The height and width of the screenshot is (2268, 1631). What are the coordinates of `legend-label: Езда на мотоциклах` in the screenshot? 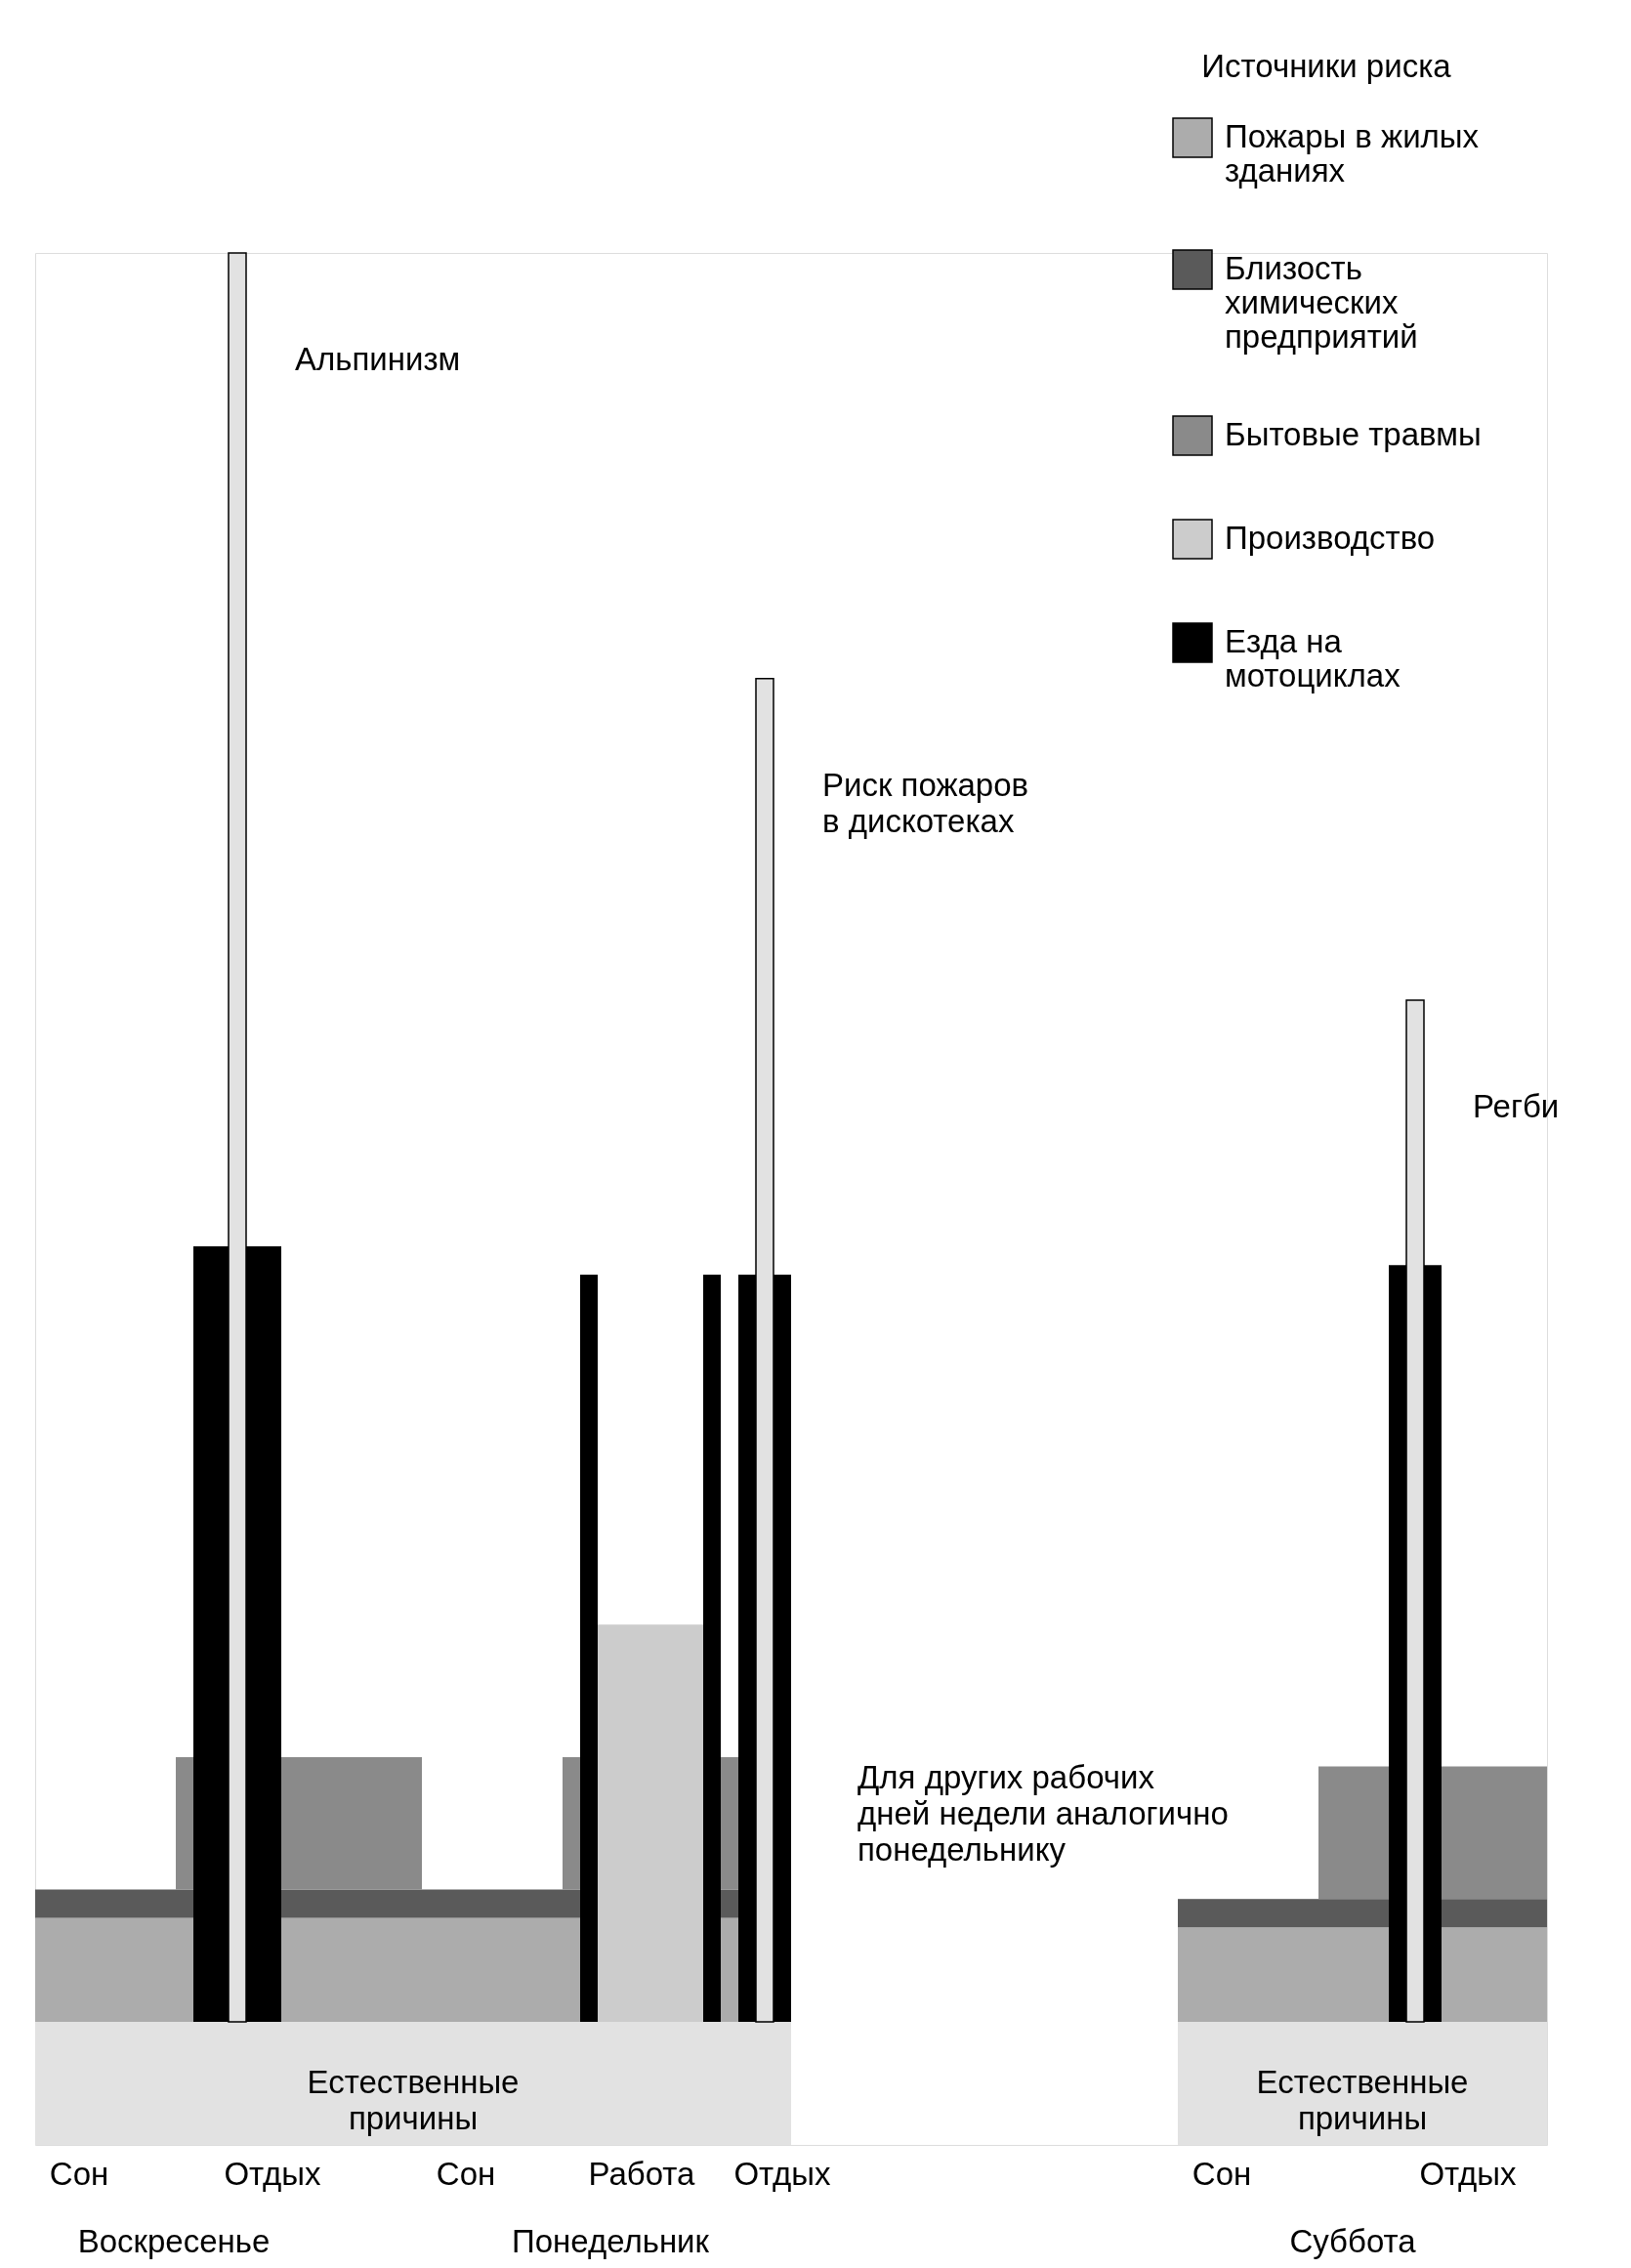 It's located at (1313, 658).